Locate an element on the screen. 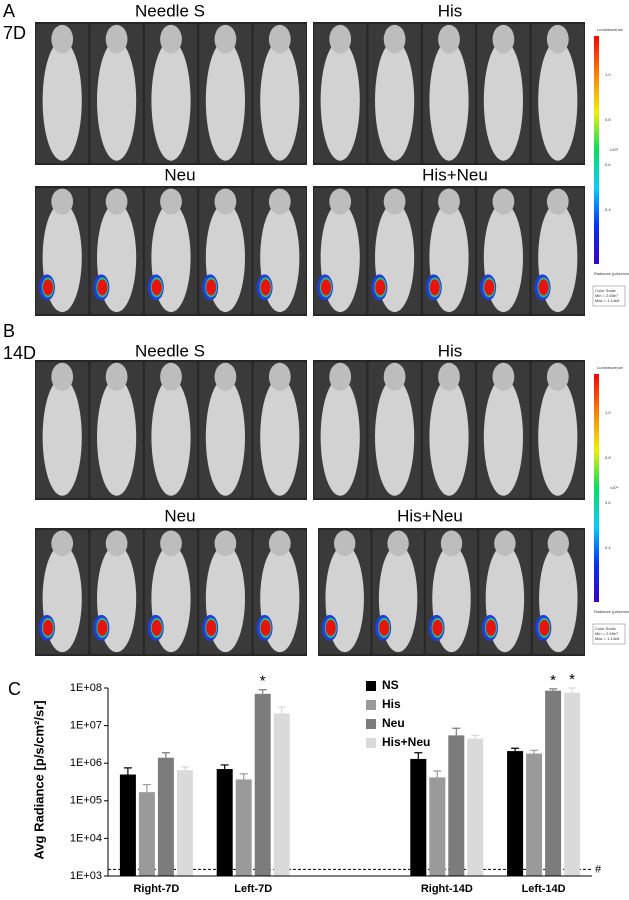 The image size is (629, 900). panel-label: B is located at coordinates (9, 331).